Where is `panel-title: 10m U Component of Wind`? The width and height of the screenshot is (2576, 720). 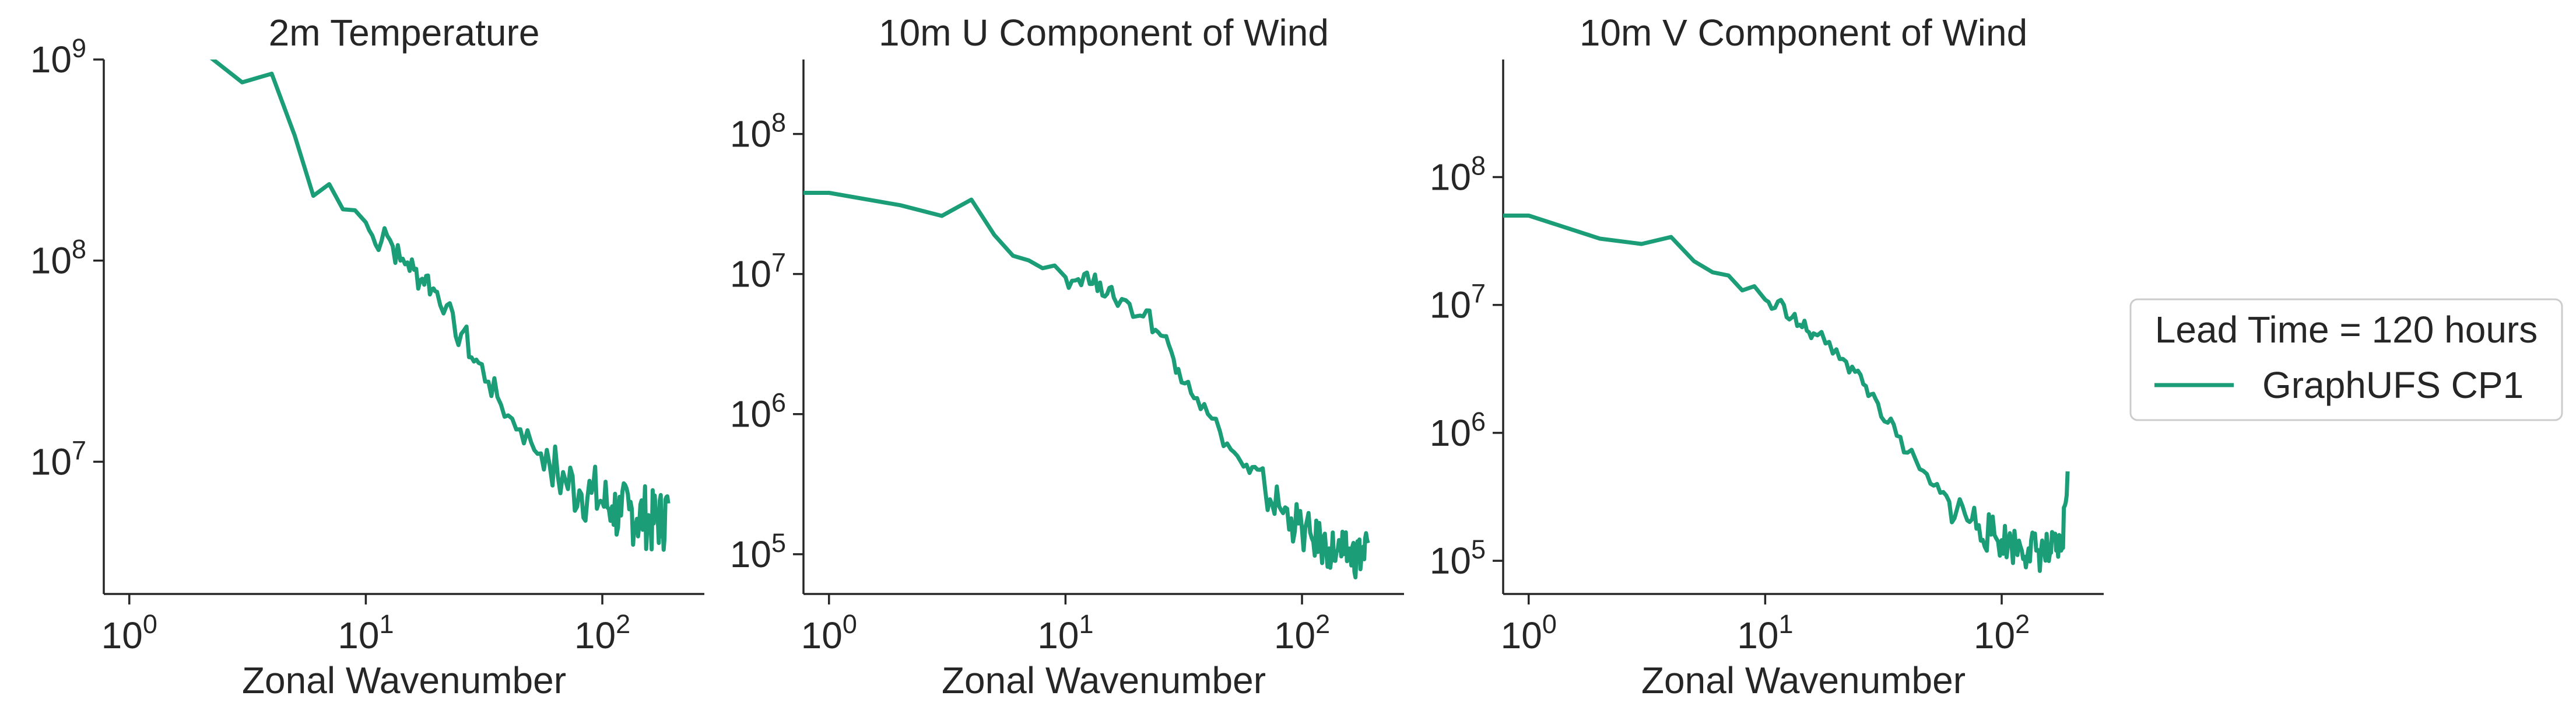
panel-title: 10m U Component of Wind is located at coordinates (1104, 33).